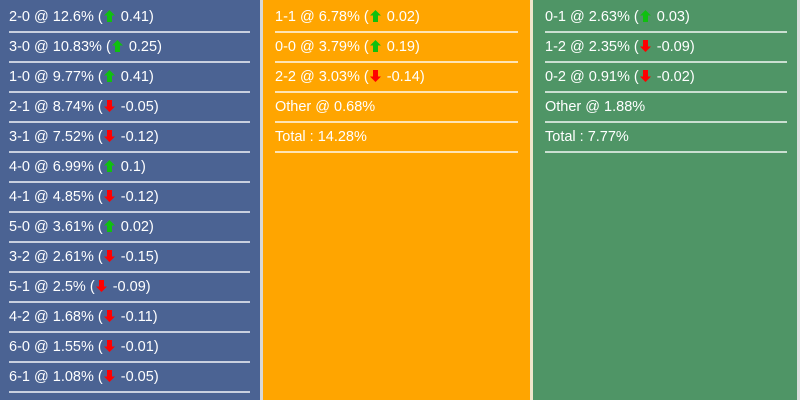 Image resolution: width=800 pixels, height=400 pixels. I want to click on probability: 1.08%, so click(73, 377).